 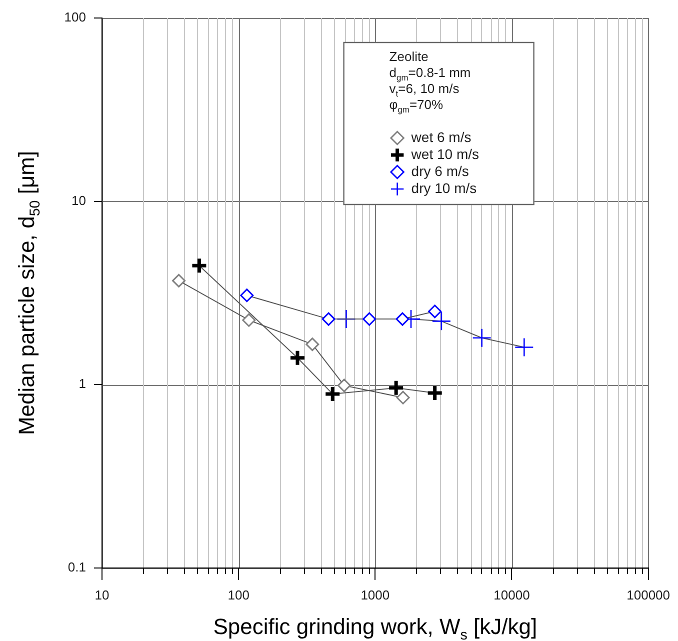 What do you see at coordinates (441, 136) in the screenshot?
I see `legend-label: wet 6 m/s` at bounding box center [441, 136].